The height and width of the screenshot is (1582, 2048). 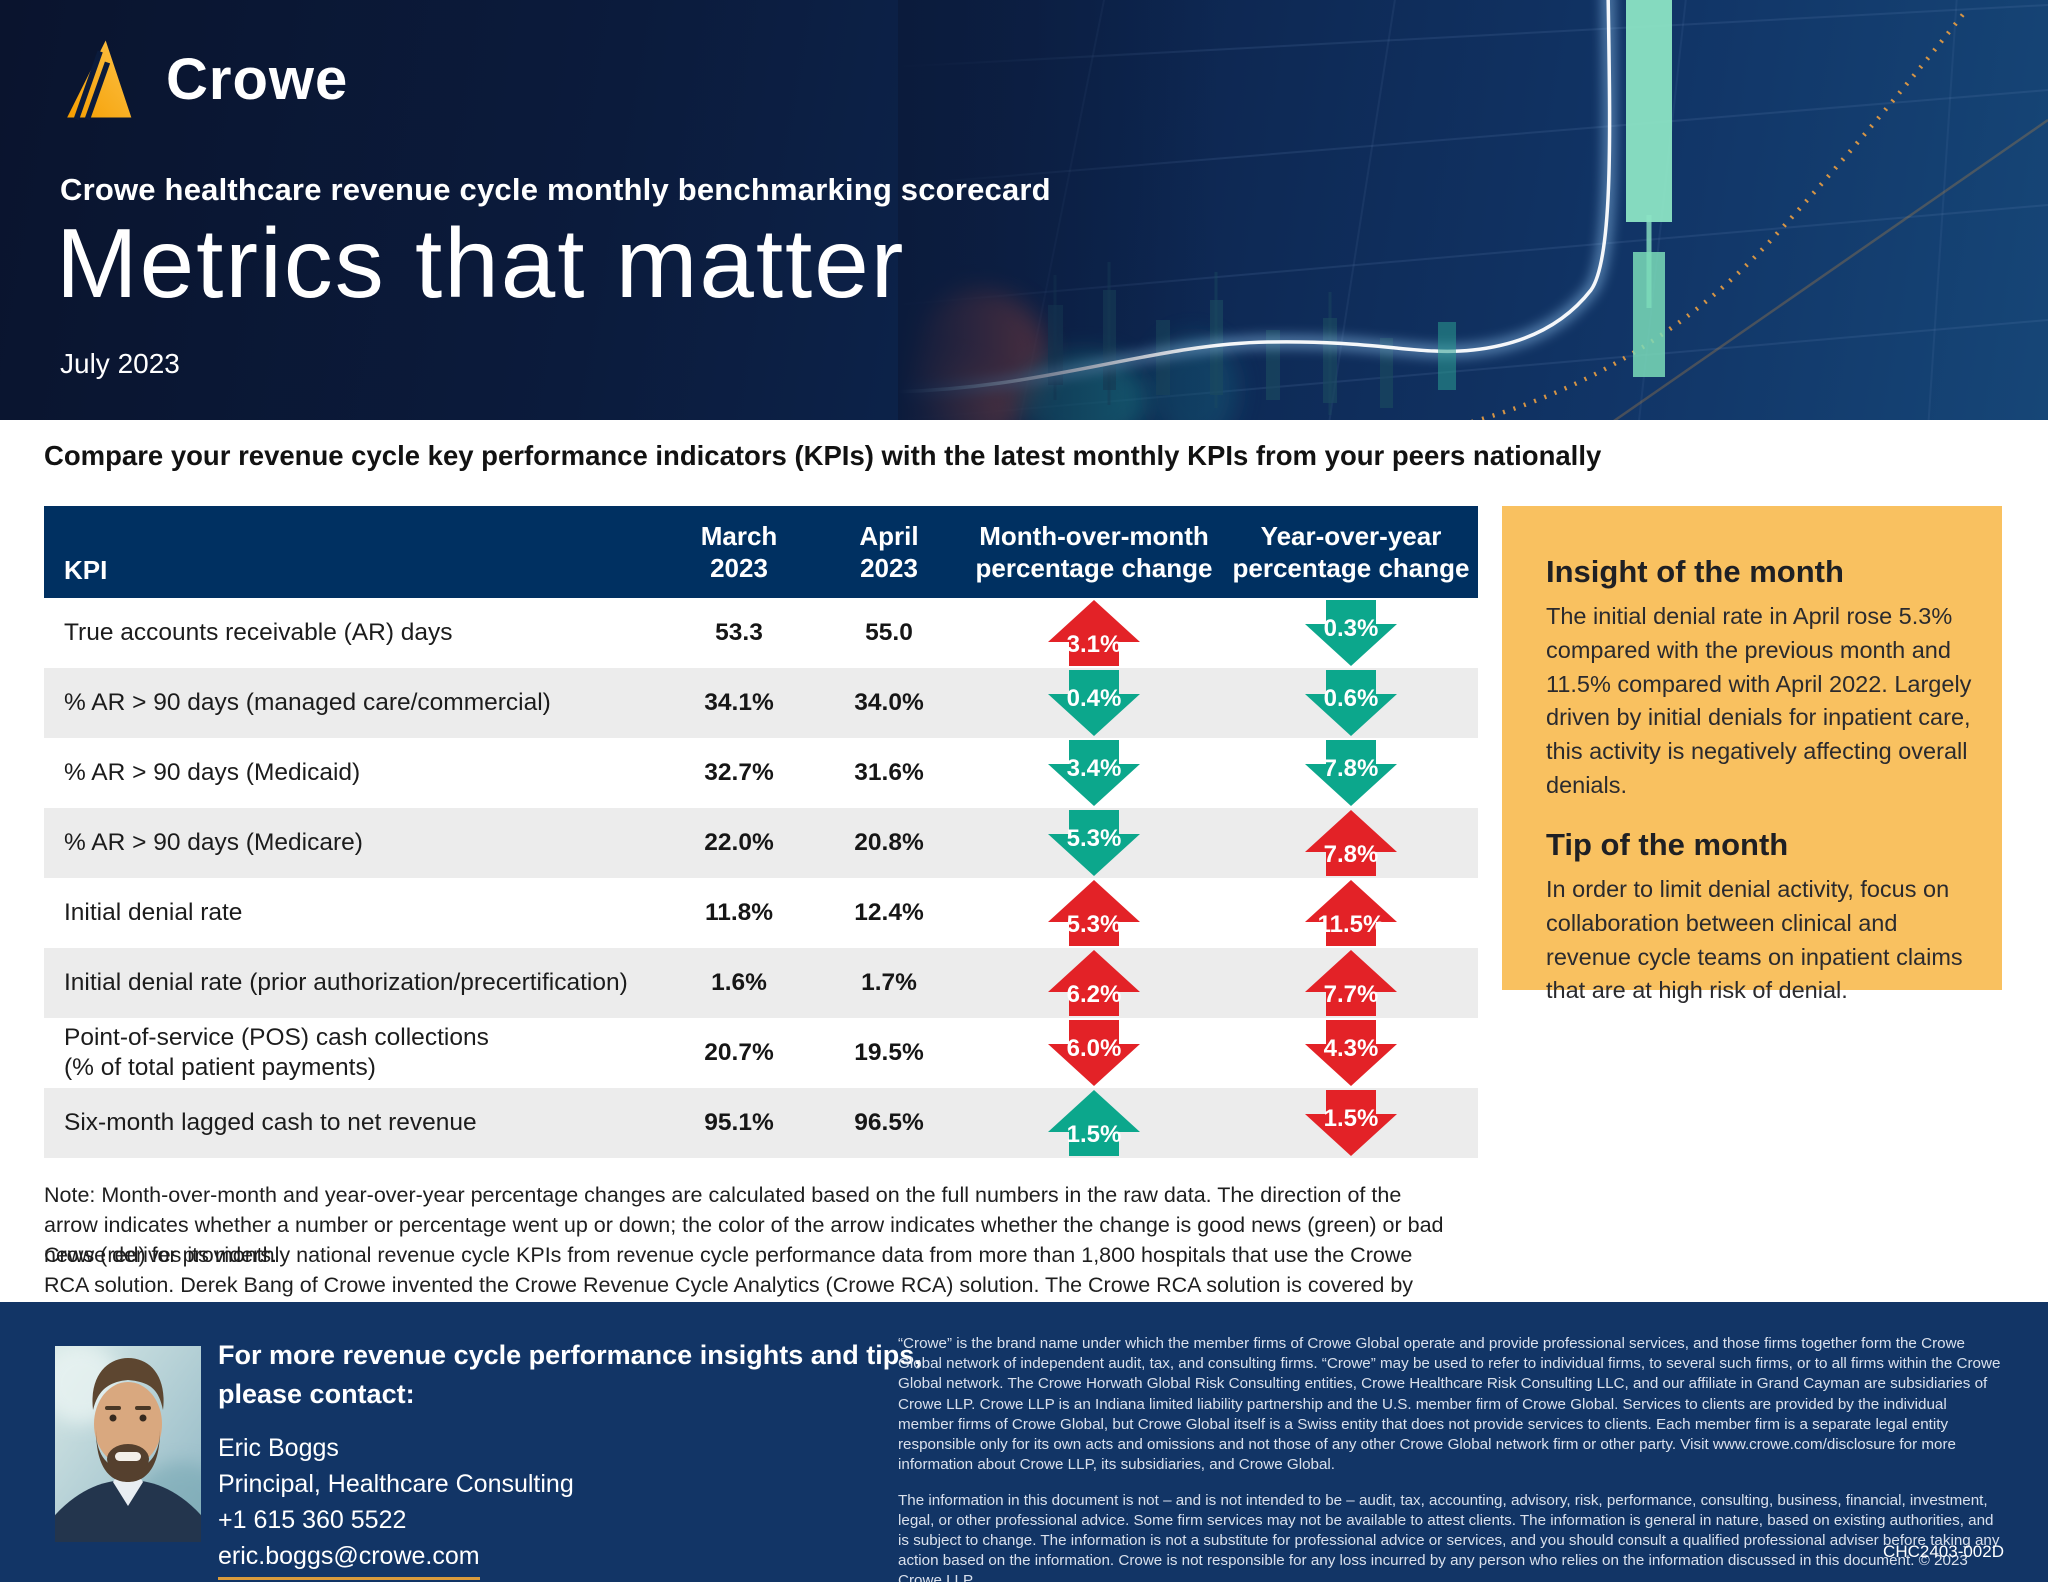 I want to click on down-arrow-green-icon: 7.8%, so click(x=1351, y=773).